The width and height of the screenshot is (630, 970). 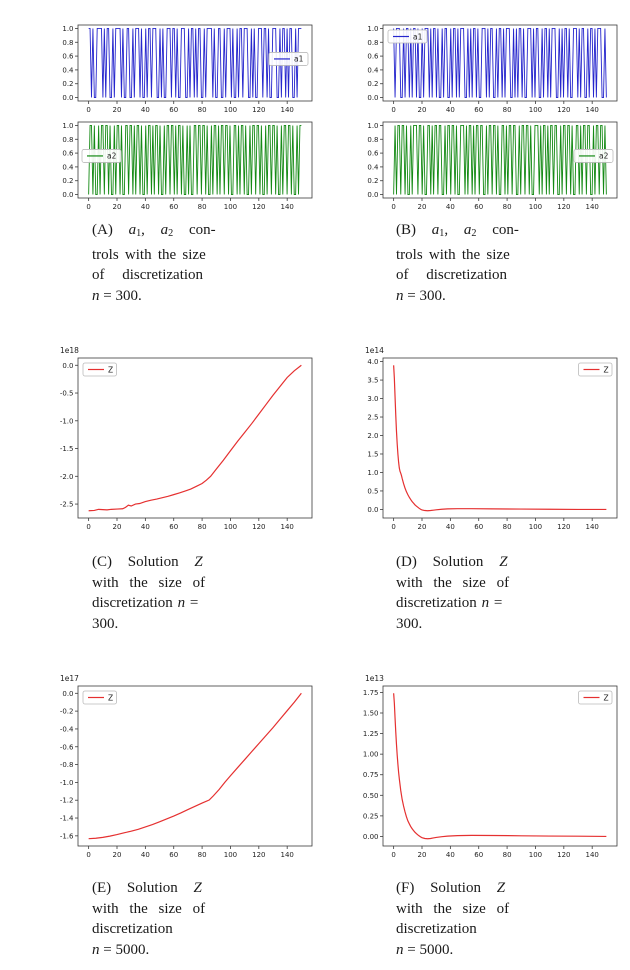 I want to click on y-tick-label: 0.8, so click(x=67, y=43).